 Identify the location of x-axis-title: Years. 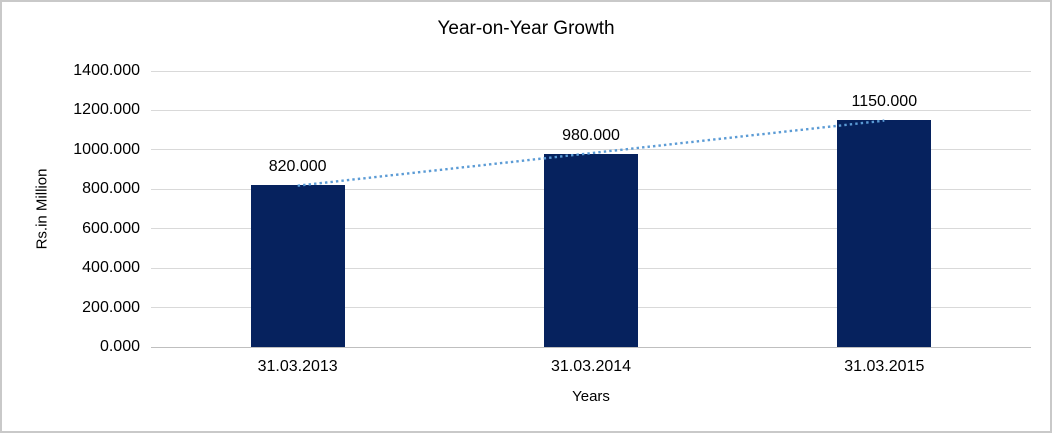
(591, 396).